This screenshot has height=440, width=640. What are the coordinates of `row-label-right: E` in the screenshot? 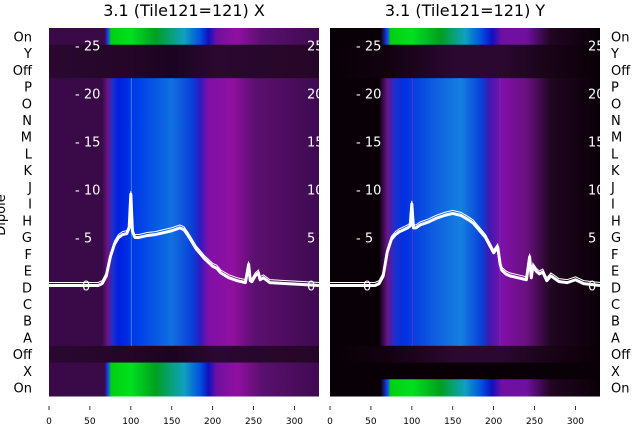 It's located at (615, 272).